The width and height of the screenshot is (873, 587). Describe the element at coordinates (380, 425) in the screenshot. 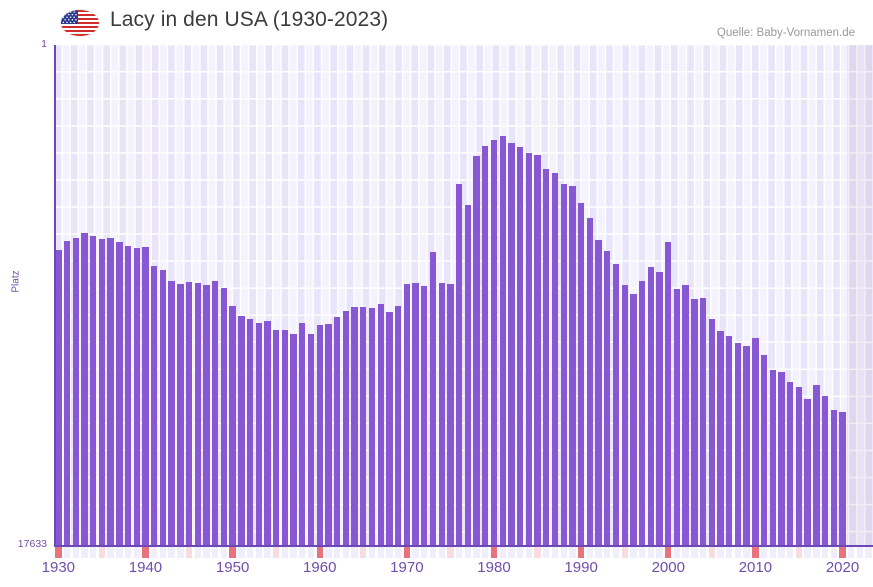

I see `bar-1967` at that location.